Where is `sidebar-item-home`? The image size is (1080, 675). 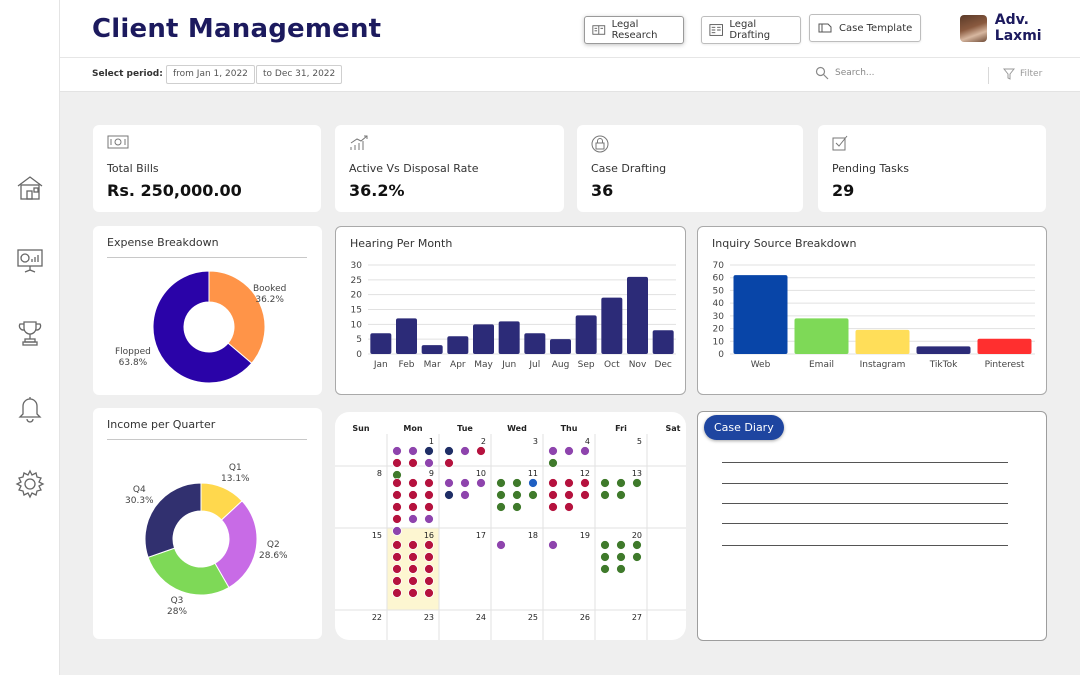 sidebar-item-home is located at coordinates (30, 188).